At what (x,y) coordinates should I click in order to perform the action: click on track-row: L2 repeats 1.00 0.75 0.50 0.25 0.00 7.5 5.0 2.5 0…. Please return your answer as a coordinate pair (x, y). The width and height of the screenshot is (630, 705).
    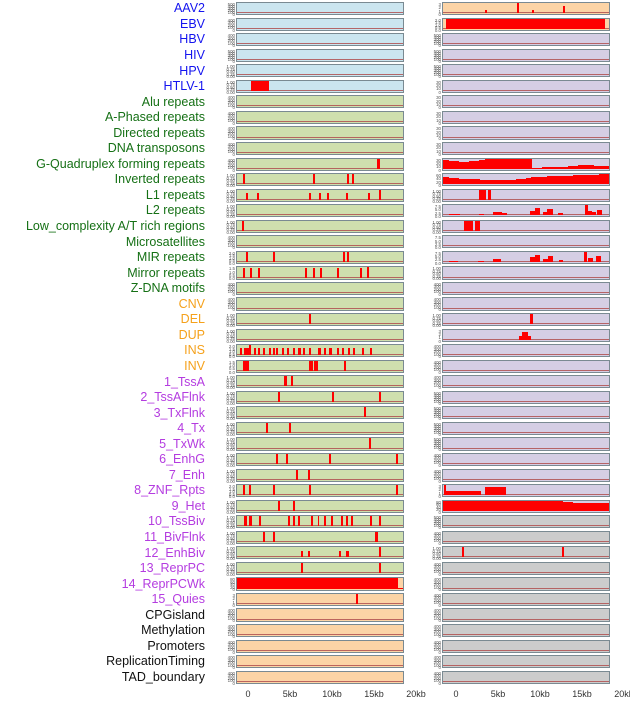
    Looking at the image, I should click on (315, 211).